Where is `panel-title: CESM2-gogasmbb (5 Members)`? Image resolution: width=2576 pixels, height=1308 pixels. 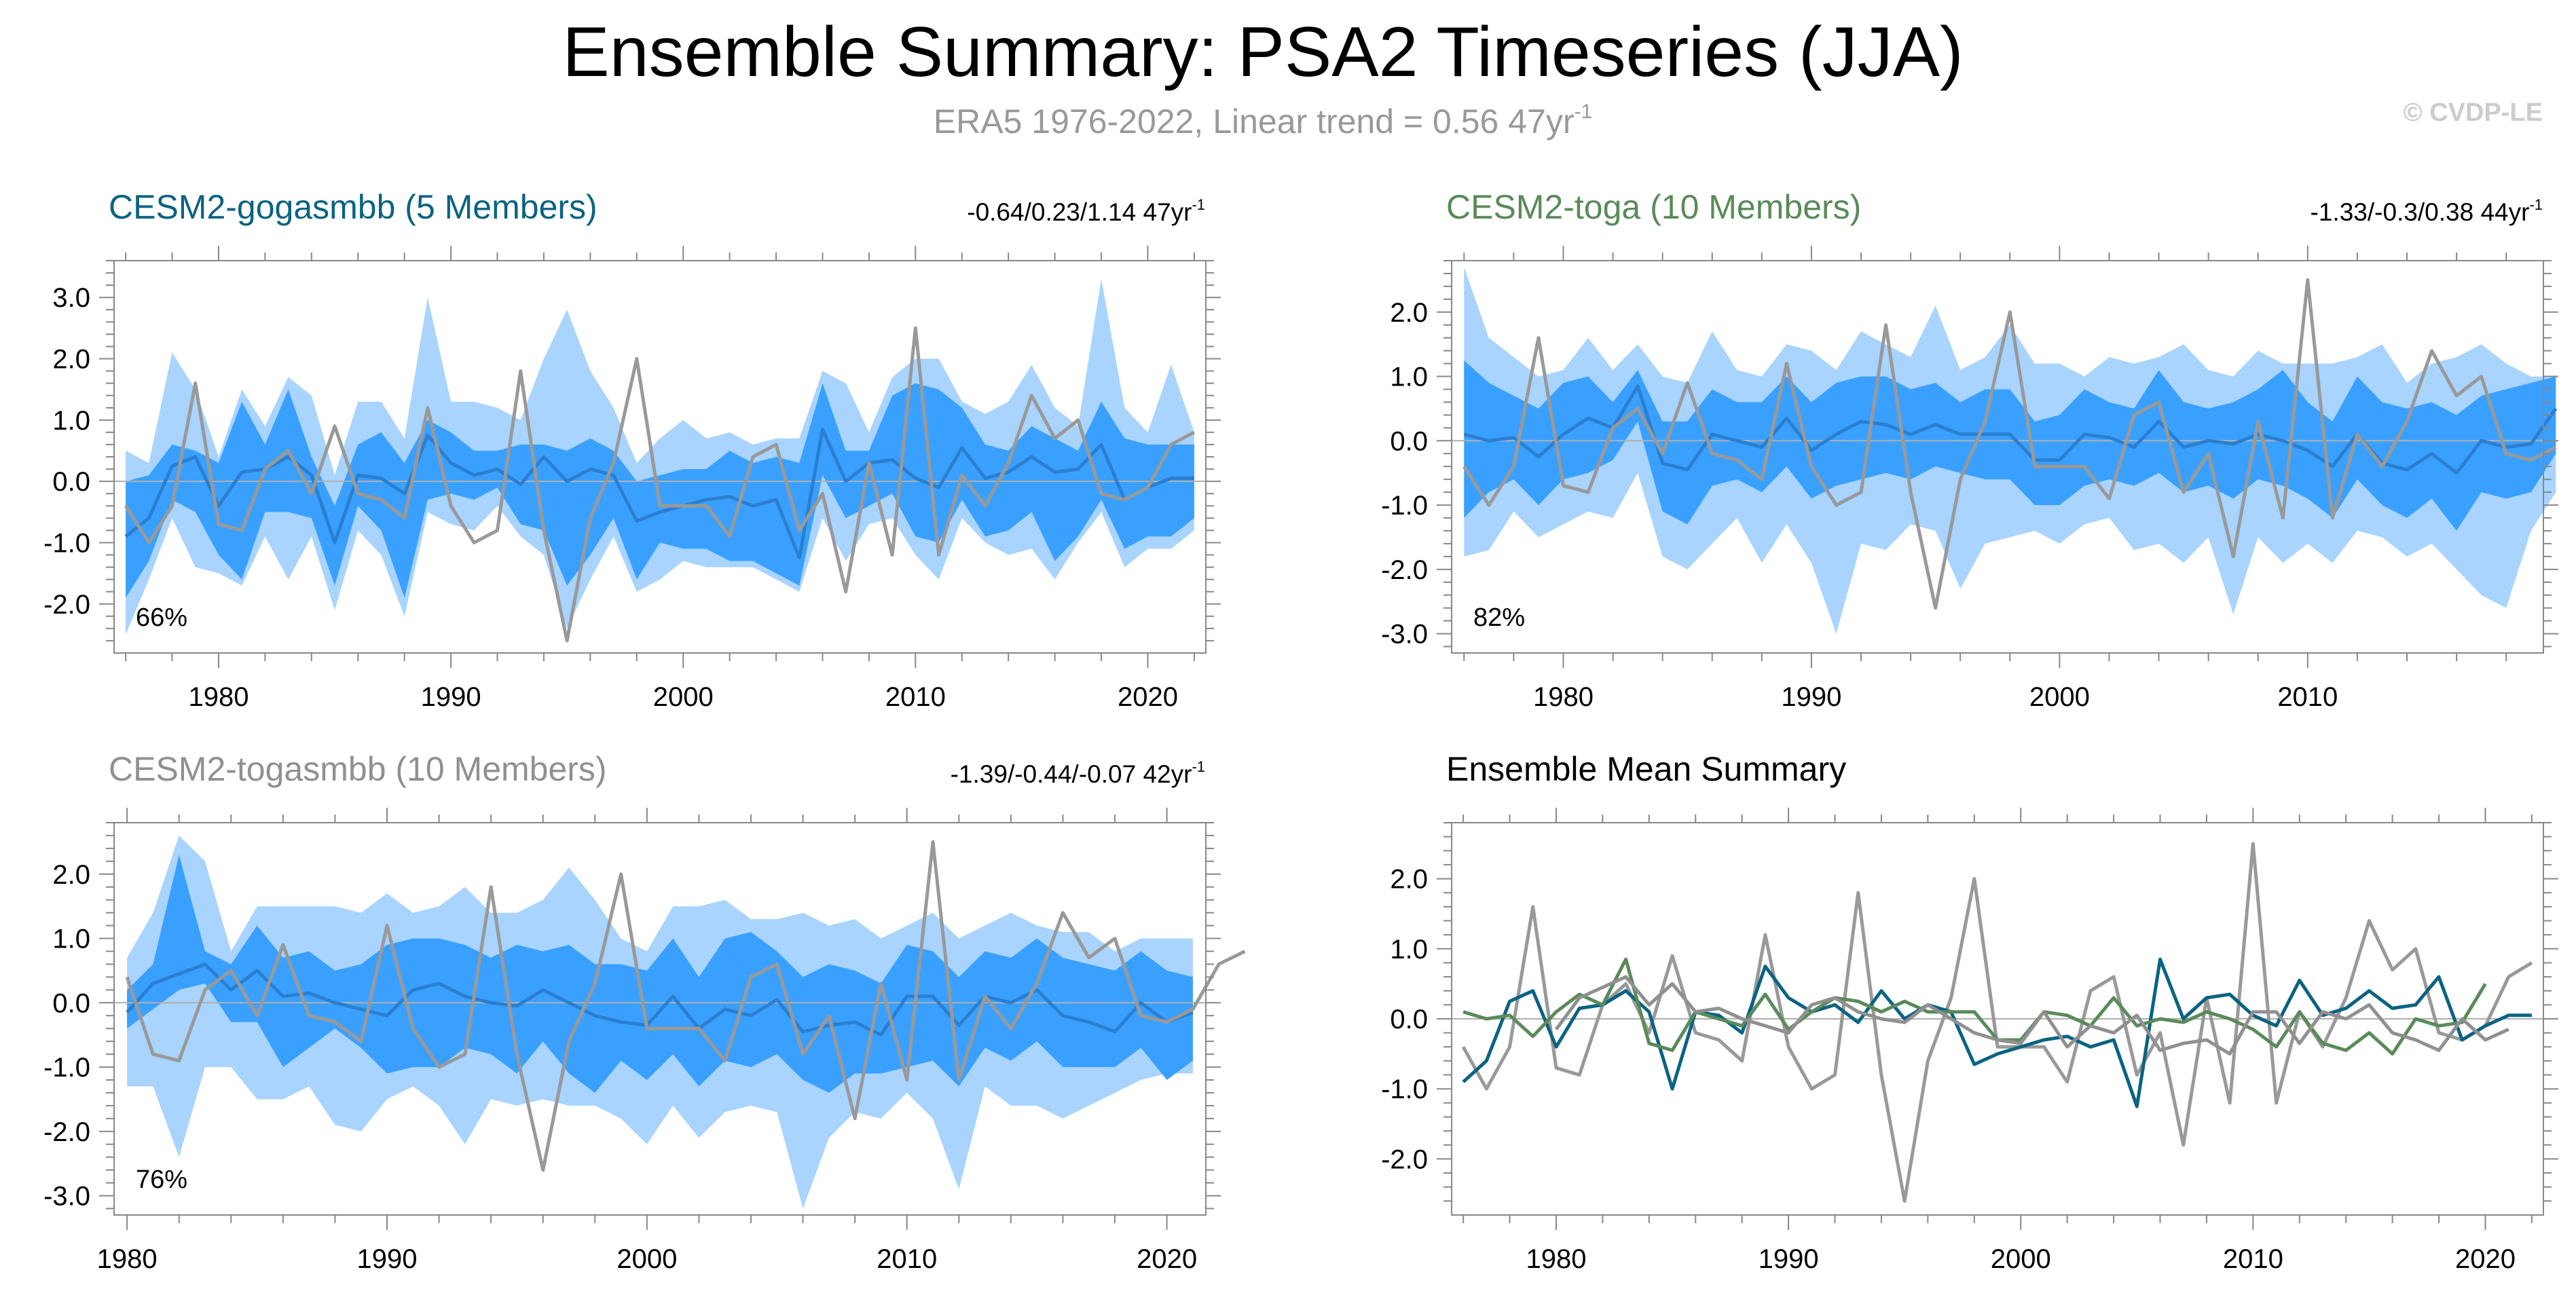 panel-title: CESM2-gogasmbb (5 Members) is located at coordinates (353, 207).